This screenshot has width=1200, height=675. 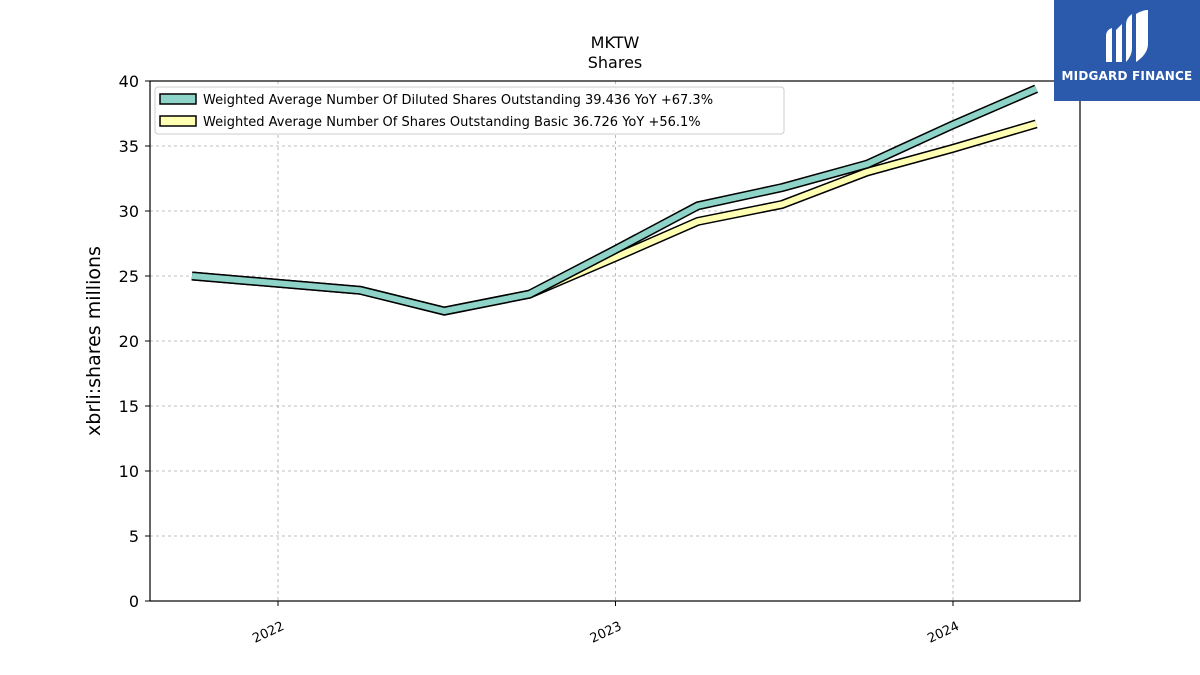 What do you see at coordinates (129, 146) in the screenshot?
I see `y-tick-label: 35` at bounding box center [129, 146].